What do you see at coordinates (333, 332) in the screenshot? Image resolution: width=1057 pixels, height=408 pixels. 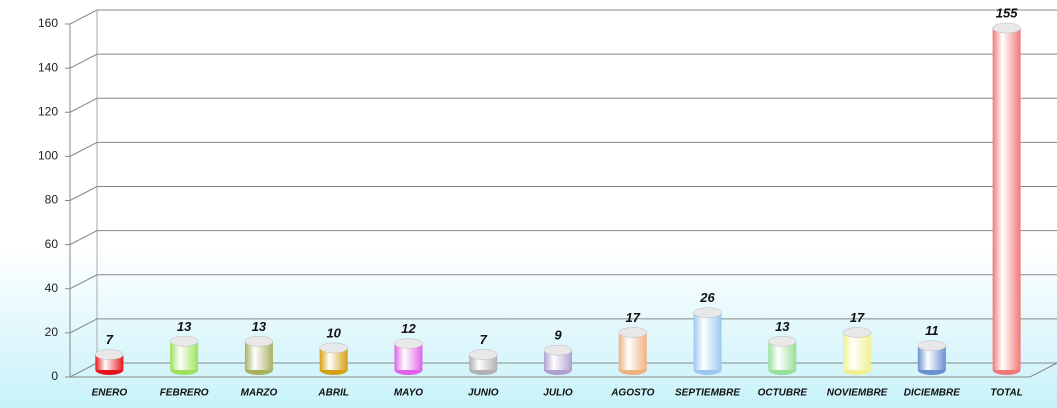 I see `value-label: 10` at bounding box center [333, 332].